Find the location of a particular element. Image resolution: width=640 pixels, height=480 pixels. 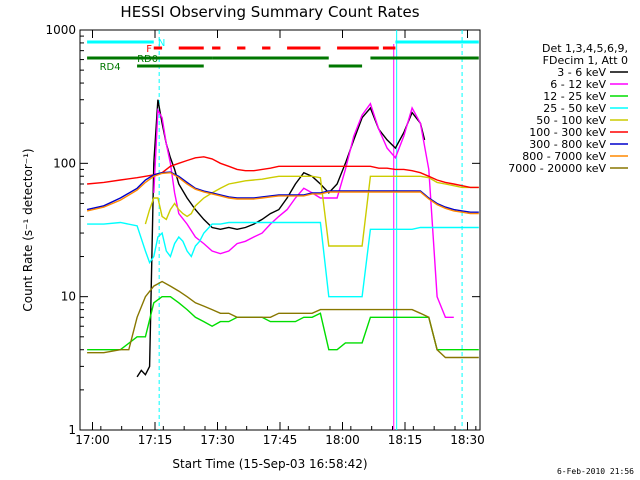

flag-label-rd0: RD0 is located at coordinates (147, 59).